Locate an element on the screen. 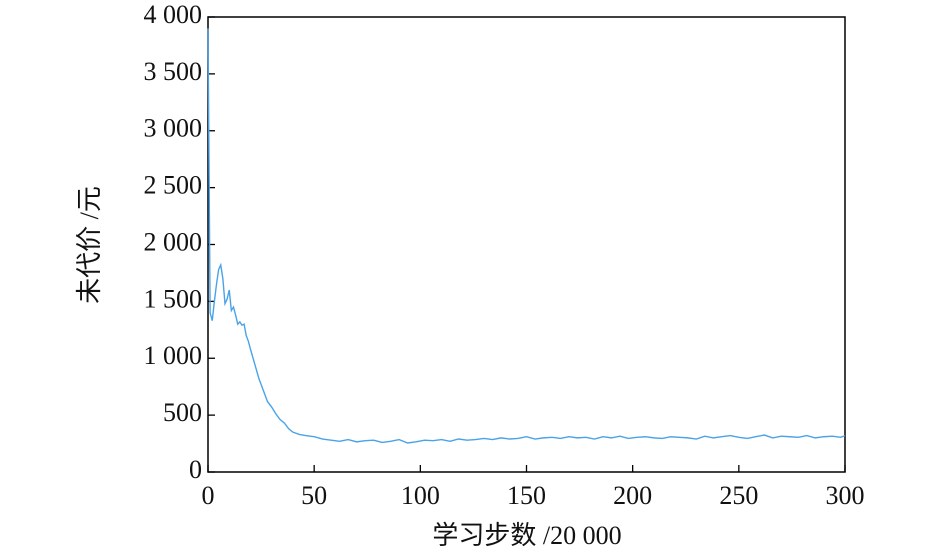  y-tick-label: 3 500 is located at coordinates (173, 71).